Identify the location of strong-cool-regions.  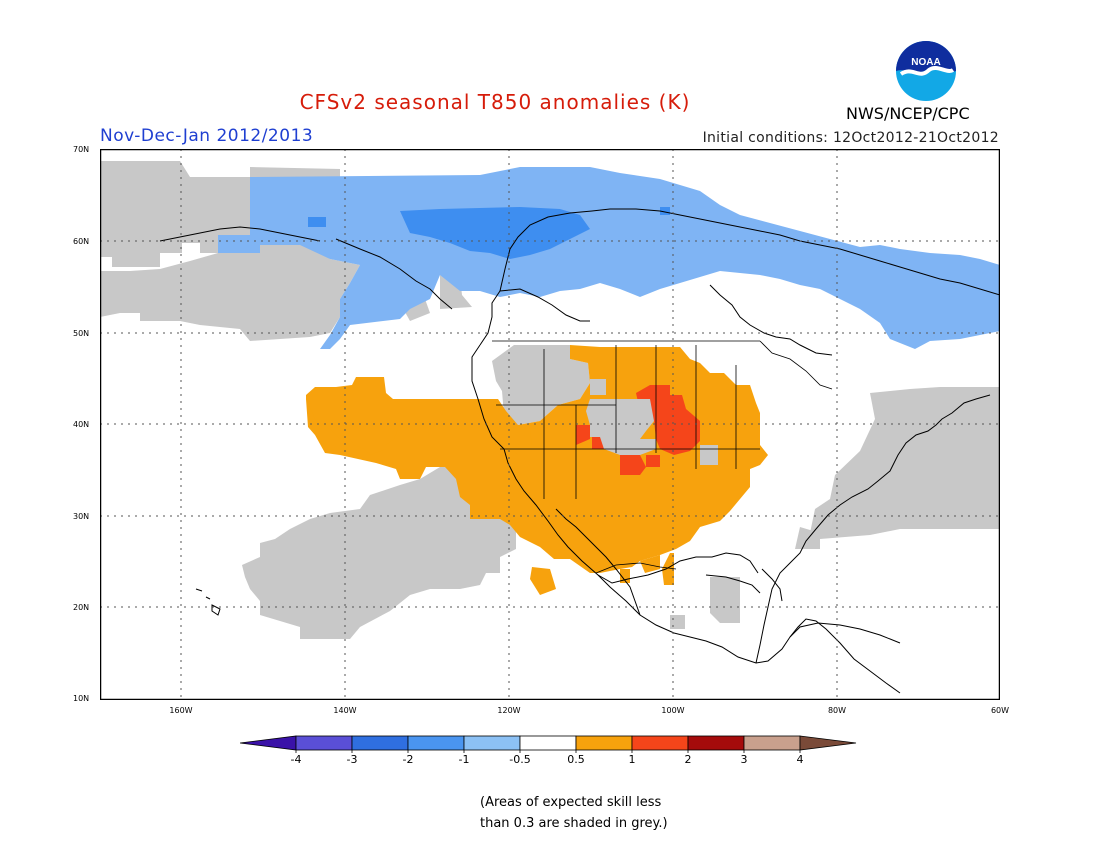
(489, 233).